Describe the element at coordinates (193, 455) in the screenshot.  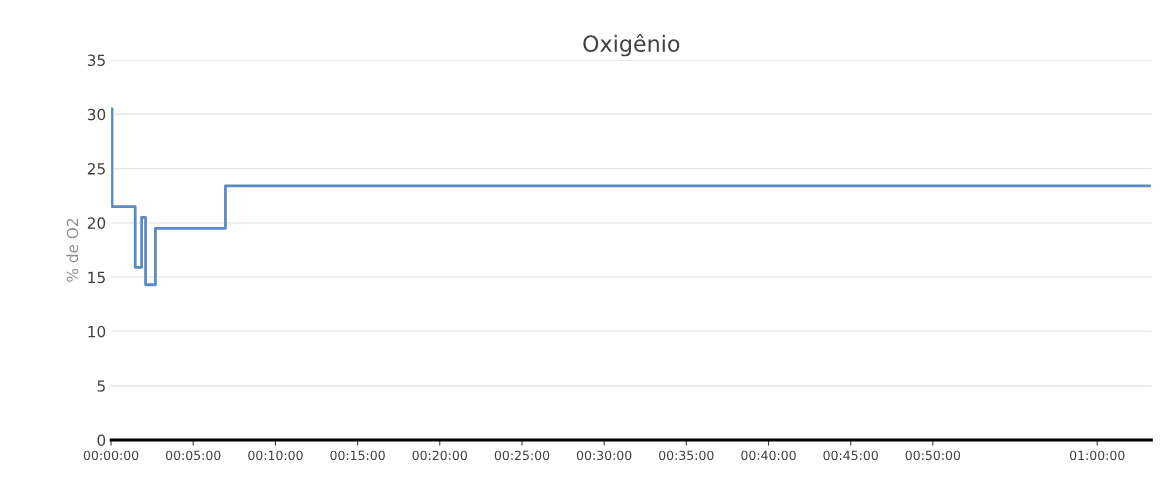
I see `x-tick-label: 00:05:00` at that location.